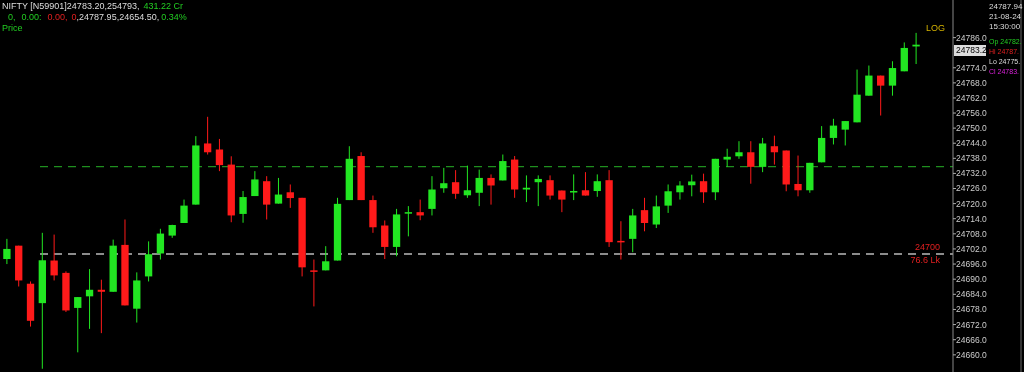 The height and width of the screenshot is (372, 1024). What do you see at coordinates (927, 246) in the screenshot?
I see `ref-line-label: 24700` at bounding box center [927, 246].